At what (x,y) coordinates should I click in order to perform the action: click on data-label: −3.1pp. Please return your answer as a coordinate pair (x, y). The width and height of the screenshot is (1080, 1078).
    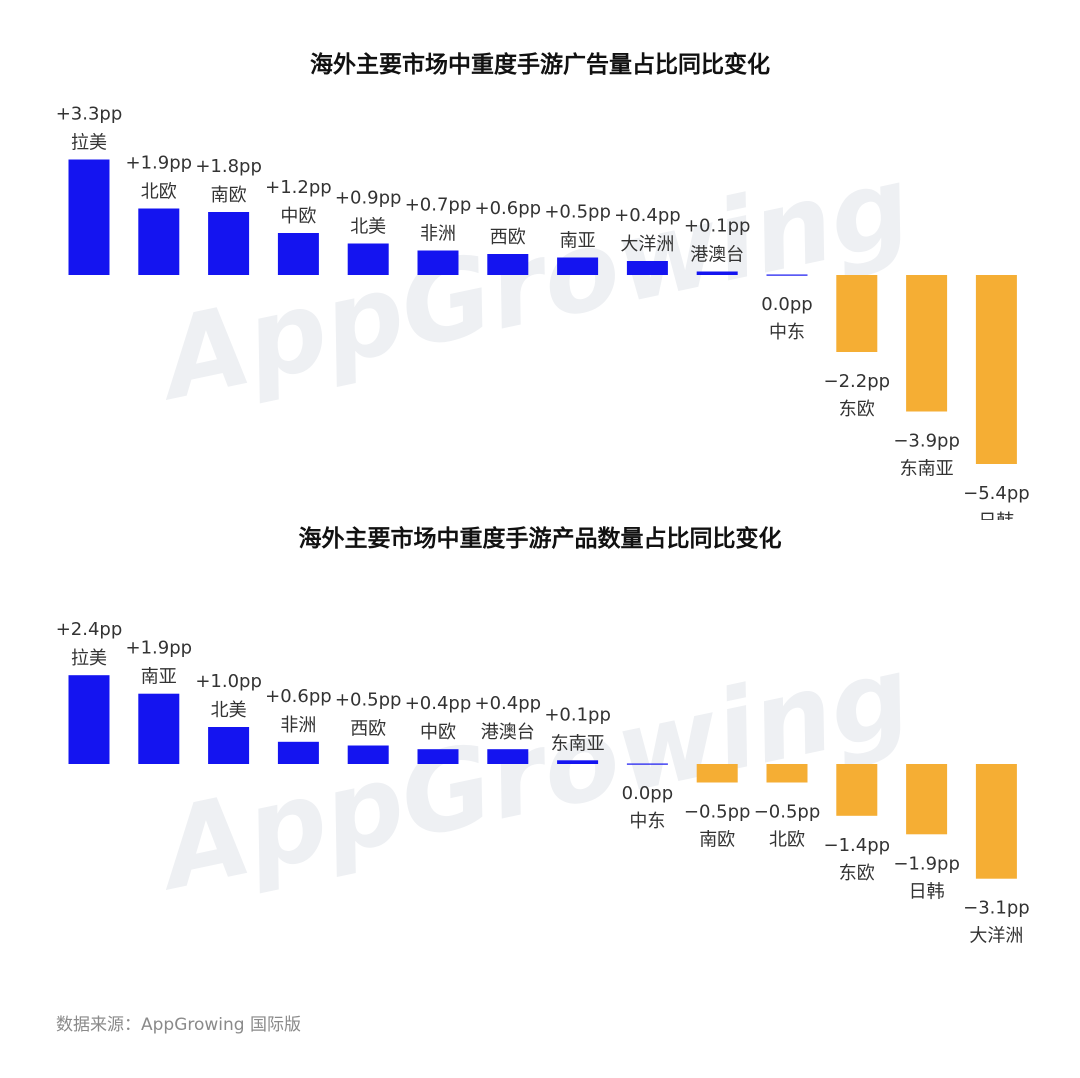
    Looking at the image, I should click on (996, 908).